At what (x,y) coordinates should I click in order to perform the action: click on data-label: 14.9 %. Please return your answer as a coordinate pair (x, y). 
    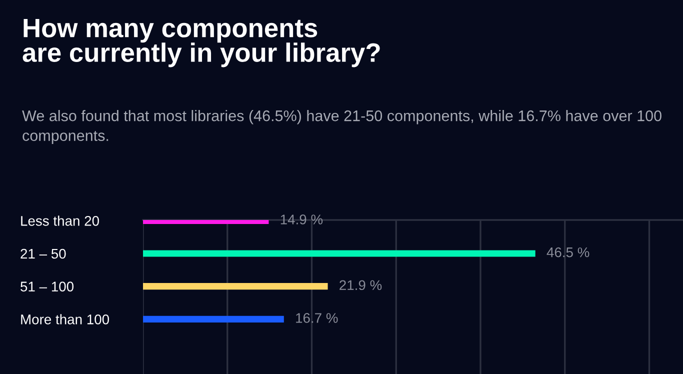
    Looking at the image, I should click on (301, 219).